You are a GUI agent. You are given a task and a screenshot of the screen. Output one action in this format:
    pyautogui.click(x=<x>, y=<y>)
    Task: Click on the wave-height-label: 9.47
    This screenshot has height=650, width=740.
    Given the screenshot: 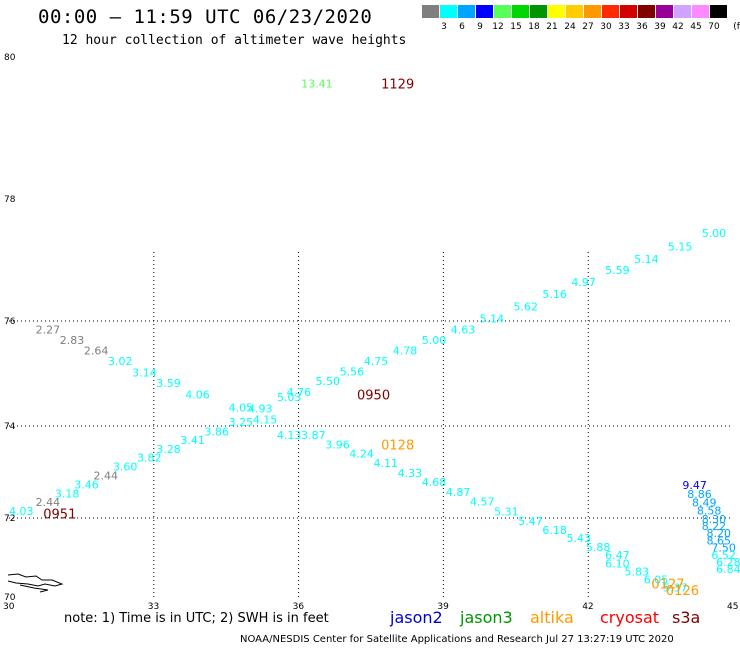 What is the action you would take?
    pyautogui.click(x=694, y=485)
    